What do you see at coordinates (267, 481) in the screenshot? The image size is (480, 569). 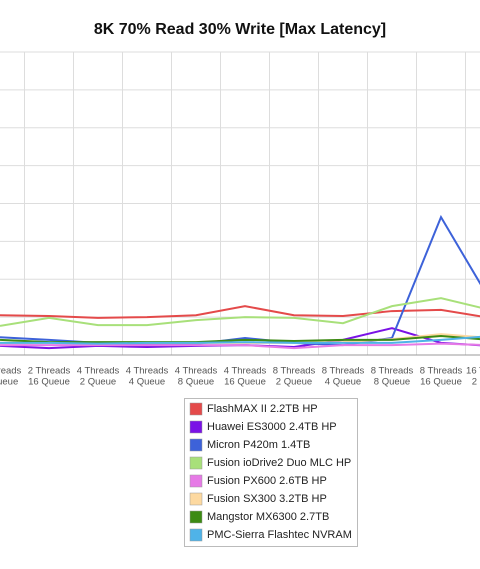 I see `legend-label: Fusion PX600 2.6TB HP` at bounding box center [267, 481].